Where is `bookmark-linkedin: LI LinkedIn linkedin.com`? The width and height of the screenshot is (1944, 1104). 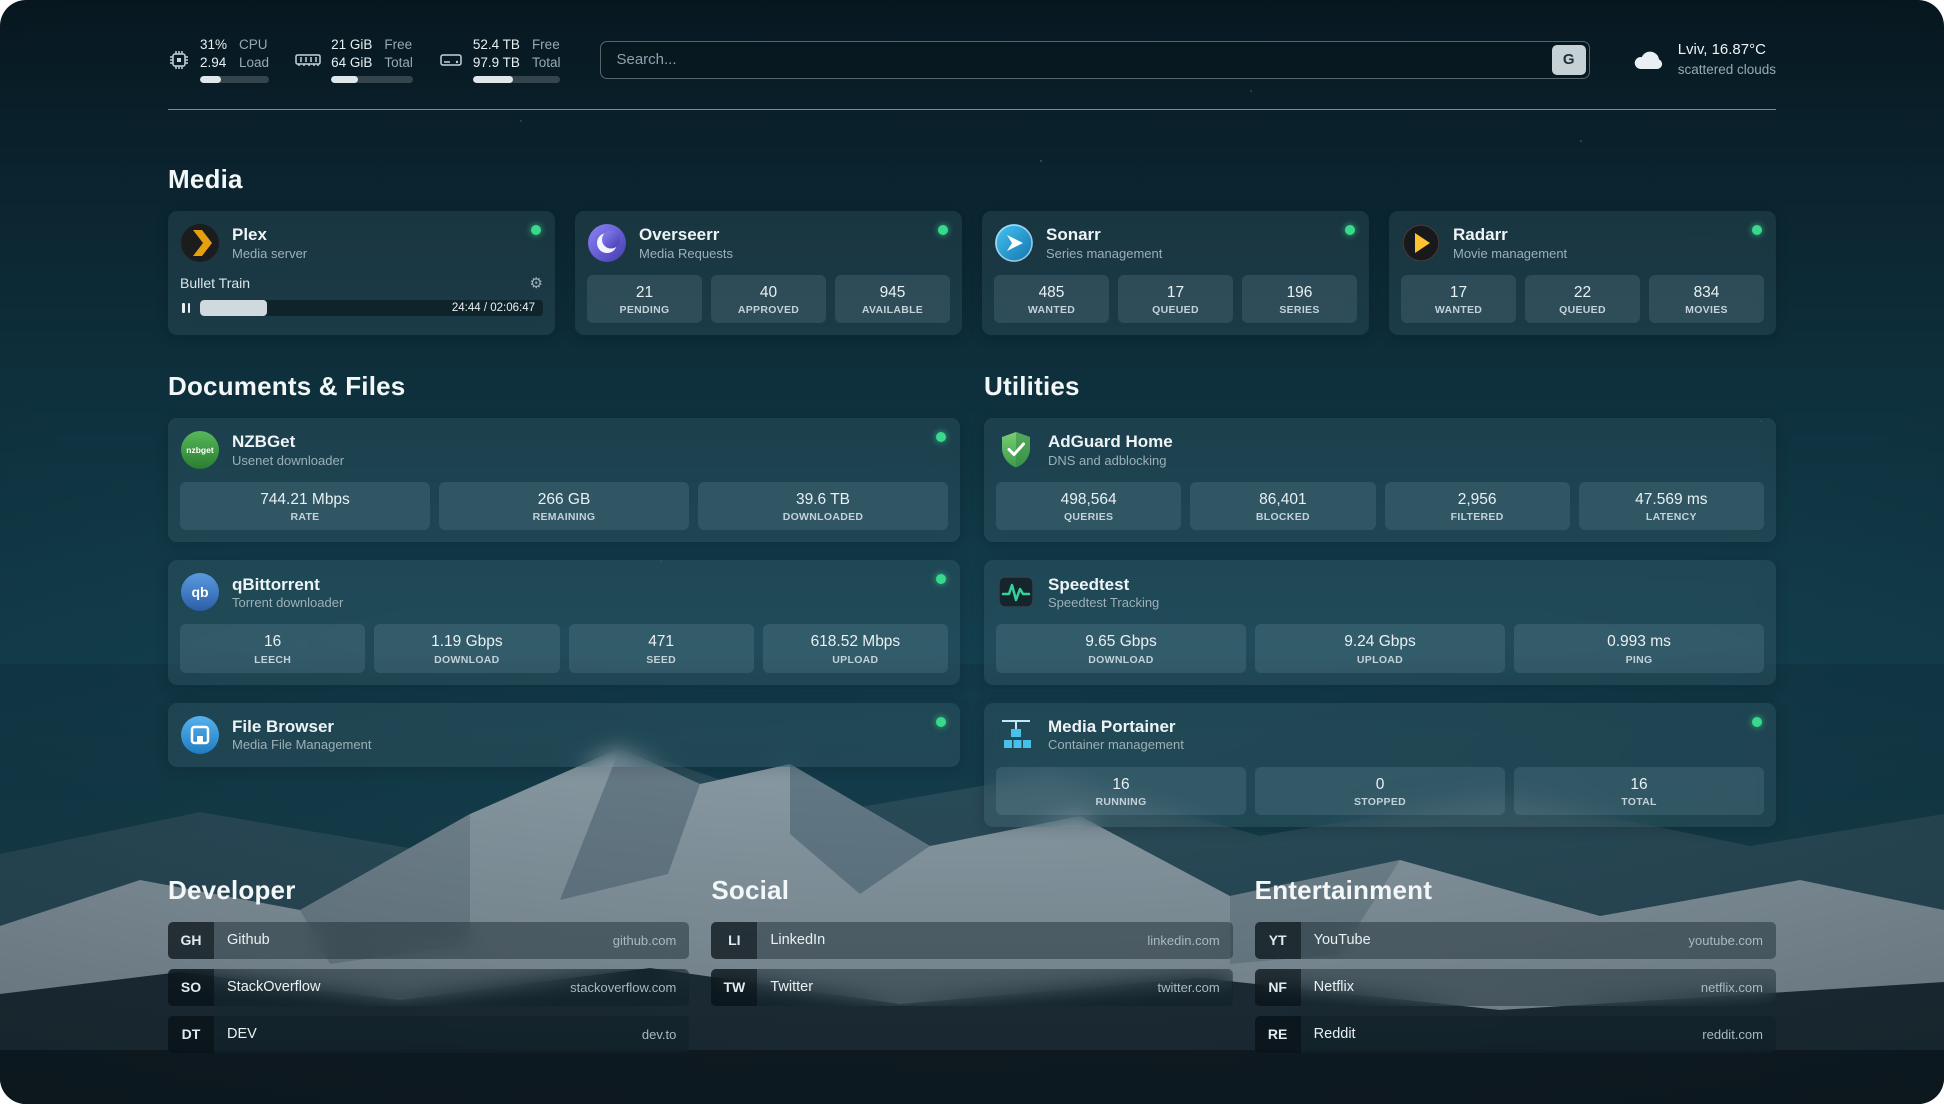 bookmark-linkedin: LI LinkedIn linkedin.com is located at coordinates (972, 940).